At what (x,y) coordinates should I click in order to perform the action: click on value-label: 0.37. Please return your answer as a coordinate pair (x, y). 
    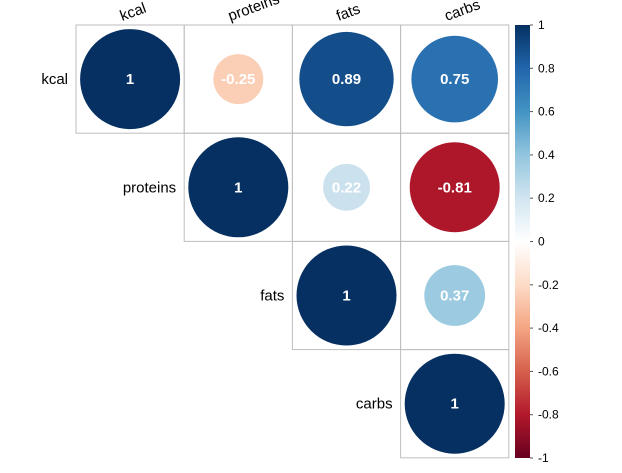
    Looking at the image, I should click on (454, 296).